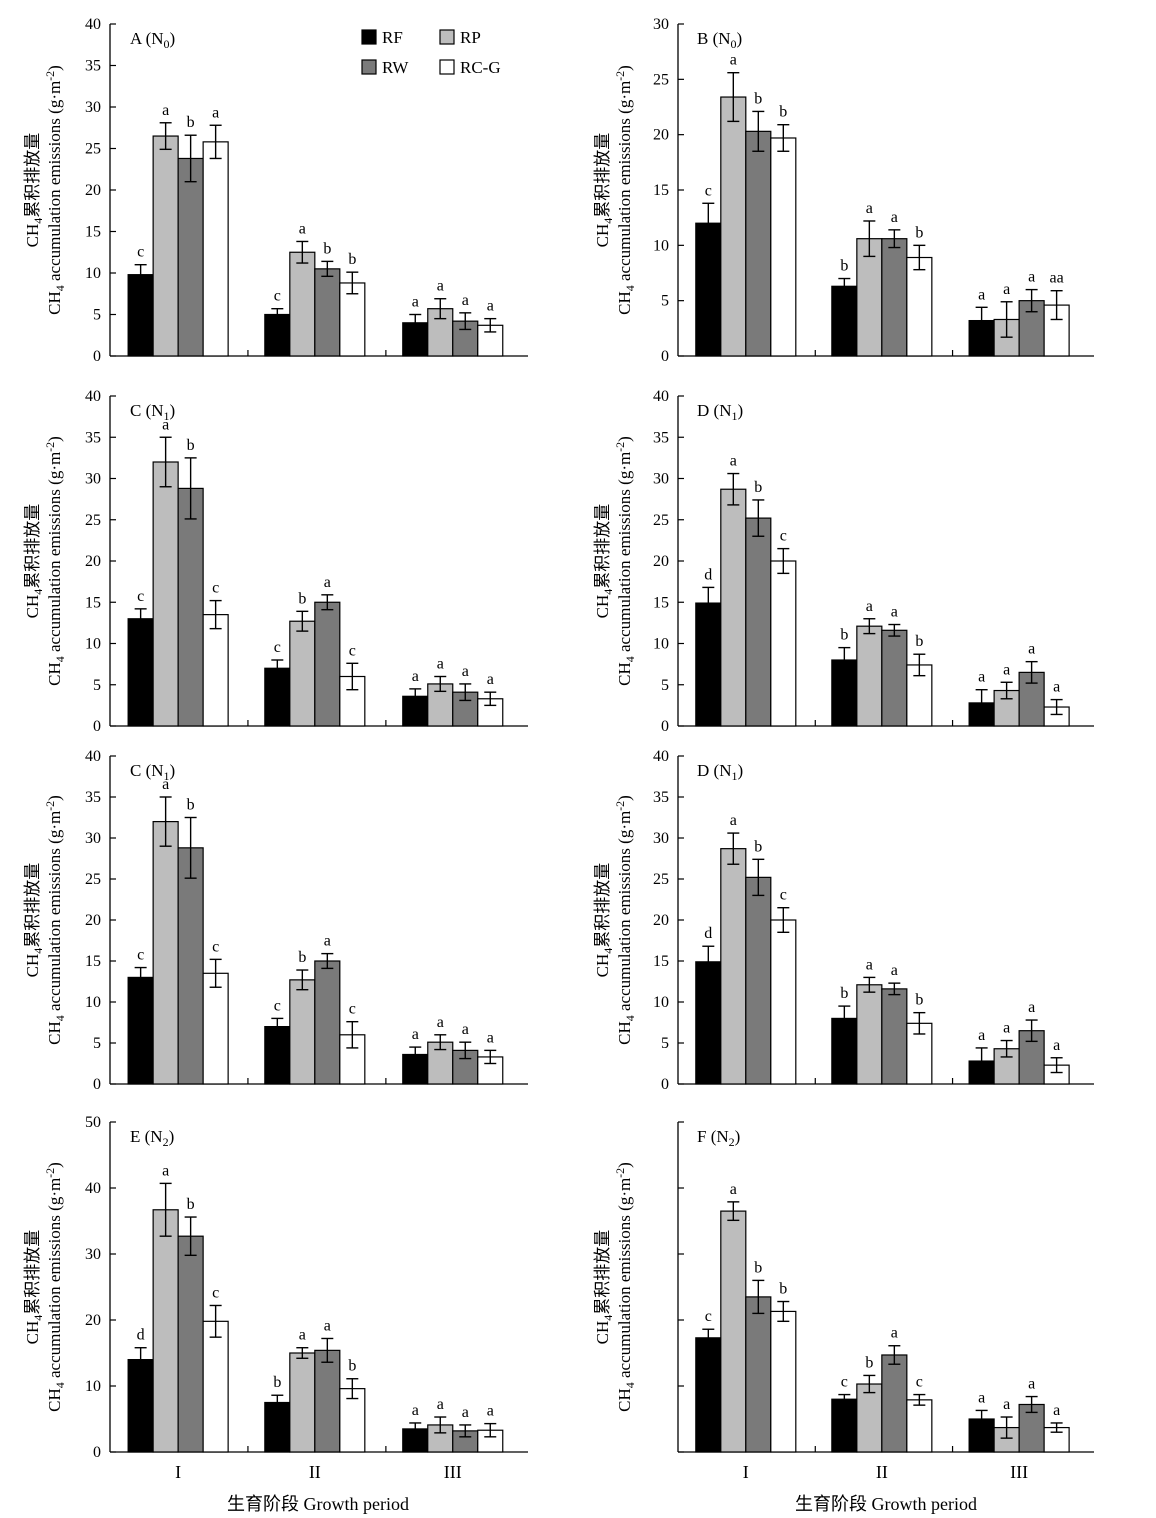 The width and height of the screenshot is (1156, 1518). Describe the element at coordinates (480, 67) in the screenshot. I see `legend-label: RC-G` at that location.